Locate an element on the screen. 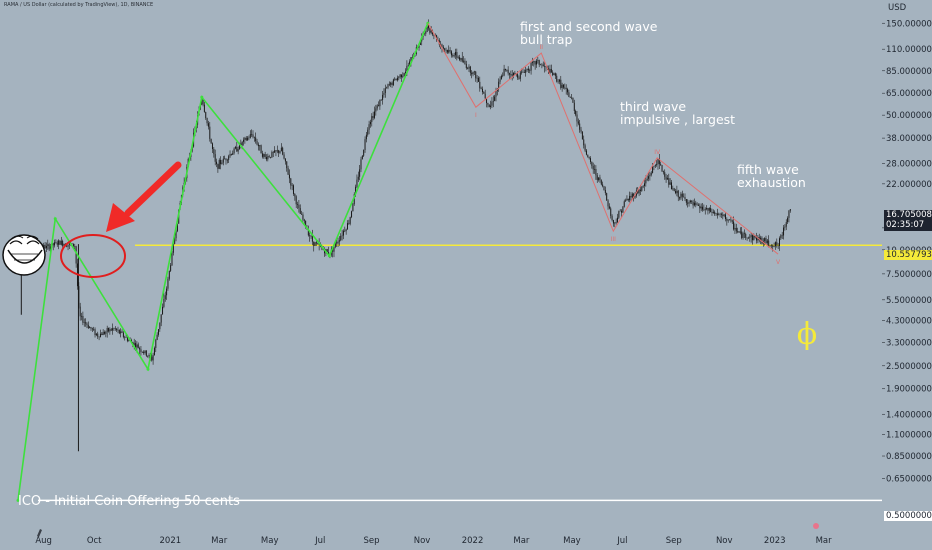 The height and width of the screenshot is (550, 932). annotation-third-wave: third wave impulsive , largest is located at coordinates (678, 113).